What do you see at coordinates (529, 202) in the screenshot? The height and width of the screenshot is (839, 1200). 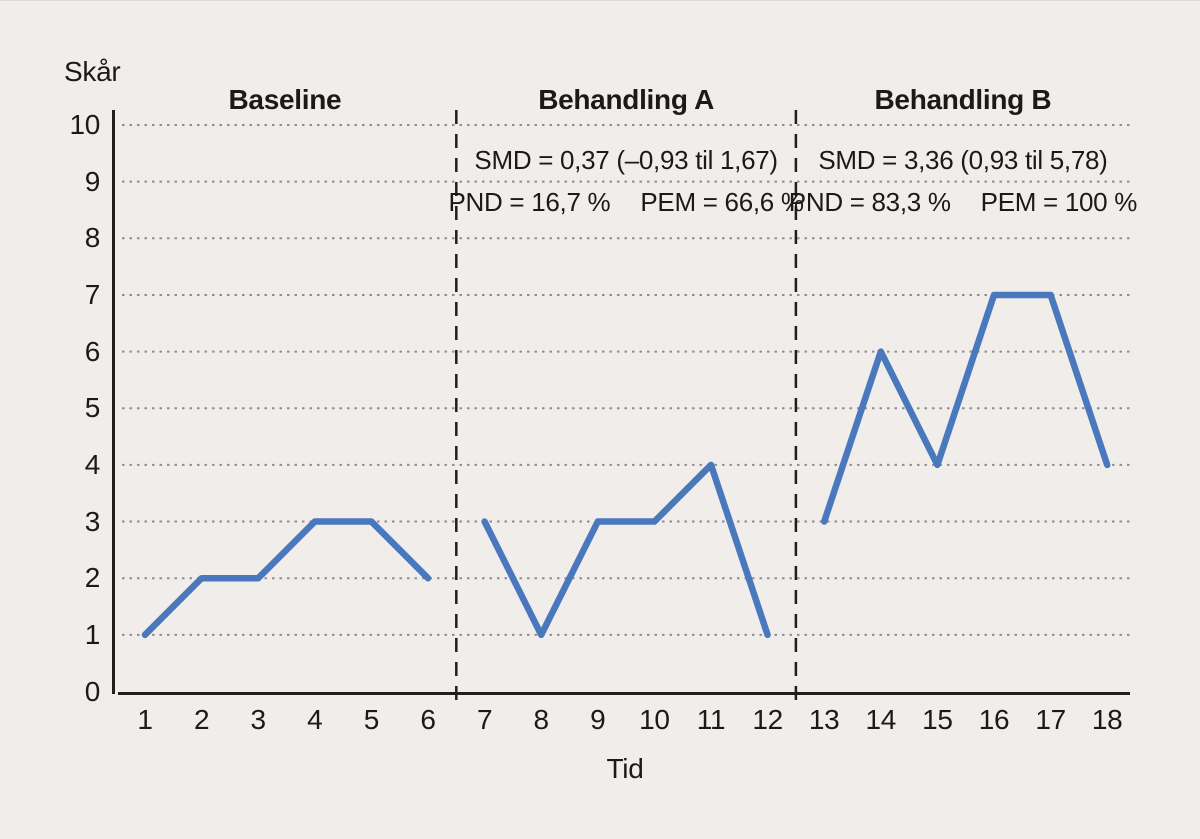 I see `stat-pnd-behandling-a: PND = 16,7 %` at bounding box center [529, 202].